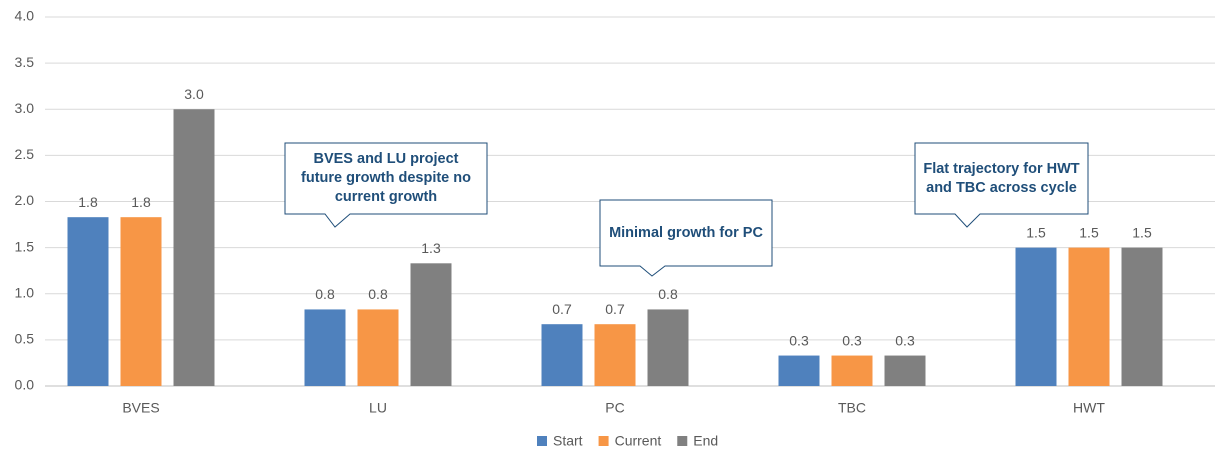 This screenshot has width=1228, height=450. Describe the element at coordinates (378, 408) in the screenshot. I see `x-tick-label: LU` at that location.